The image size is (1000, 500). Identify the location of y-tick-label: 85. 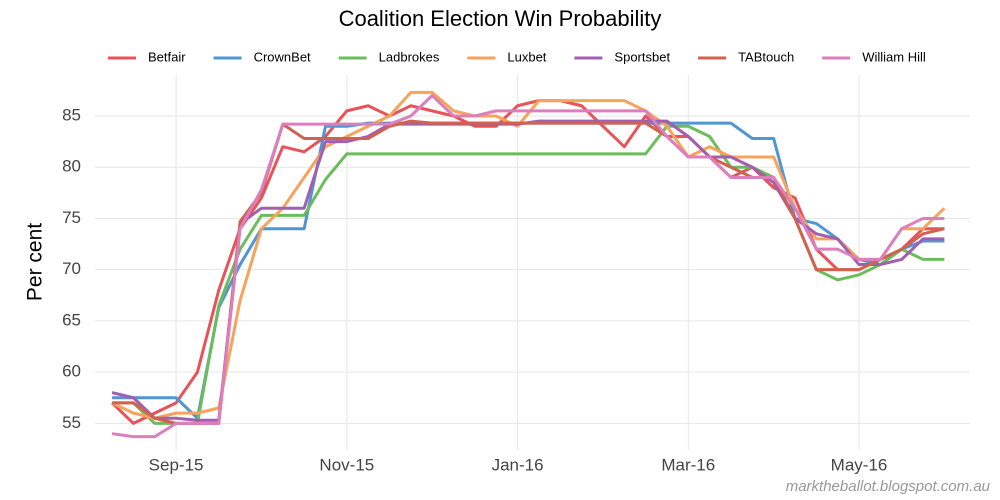
(71, 114).